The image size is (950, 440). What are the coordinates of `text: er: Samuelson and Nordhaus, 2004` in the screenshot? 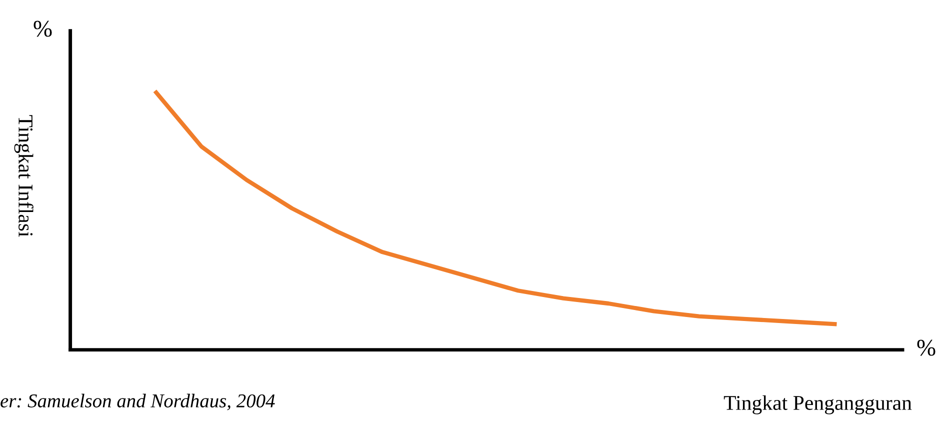 It's located at (137, 402).